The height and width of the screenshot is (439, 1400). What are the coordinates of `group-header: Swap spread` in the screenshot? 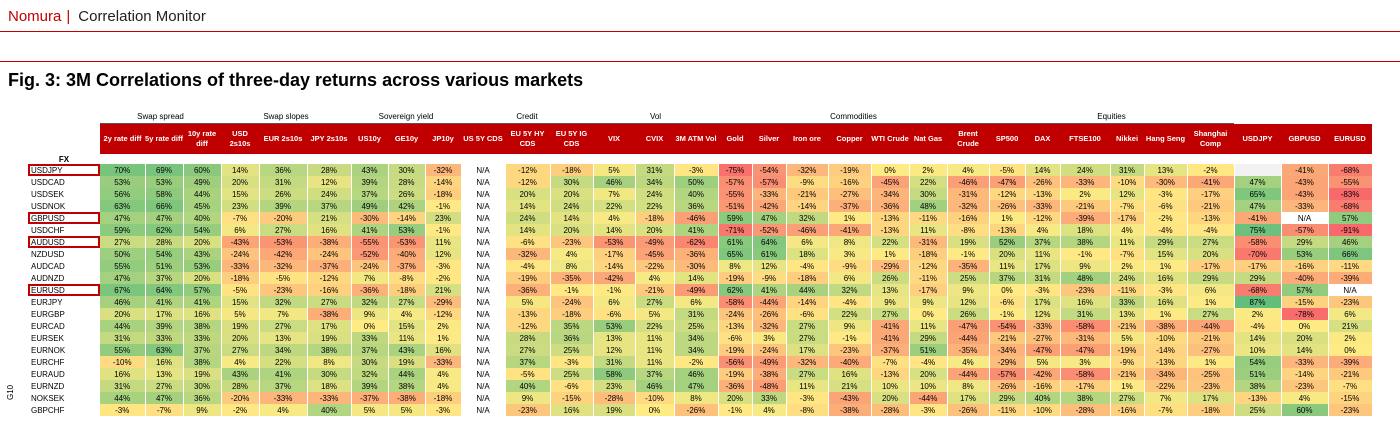 It's located at (160, 117).